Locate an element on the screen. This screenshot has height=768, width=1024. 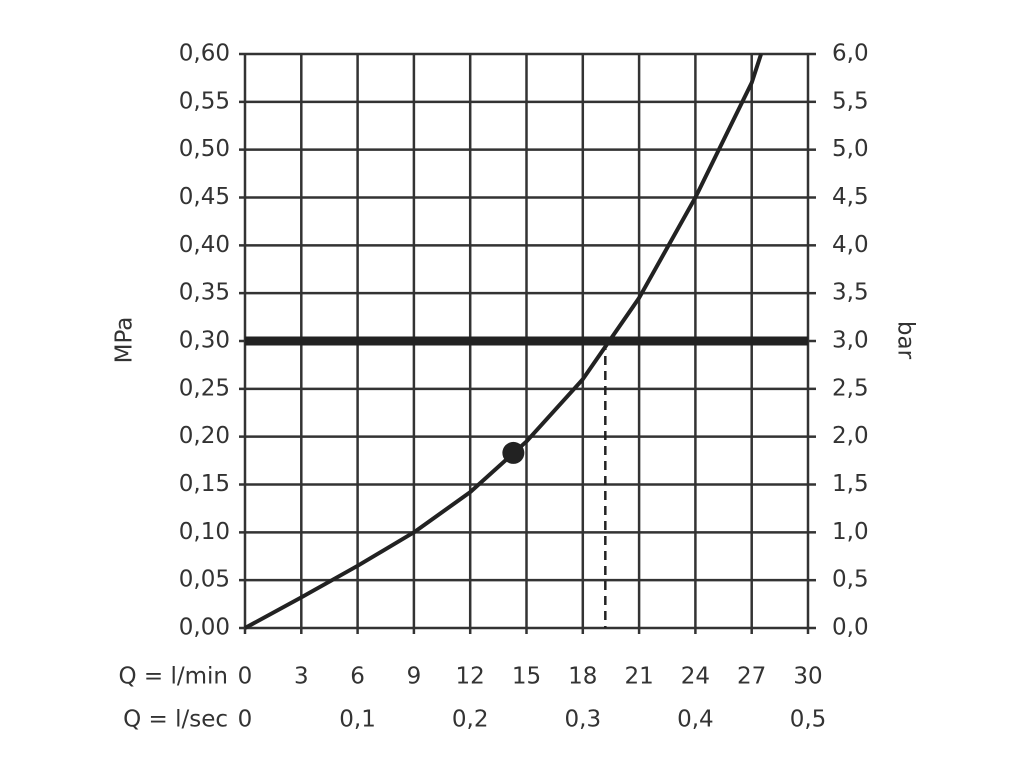
y2-tick-label: 4,5 is located at coordinates (850, 197).